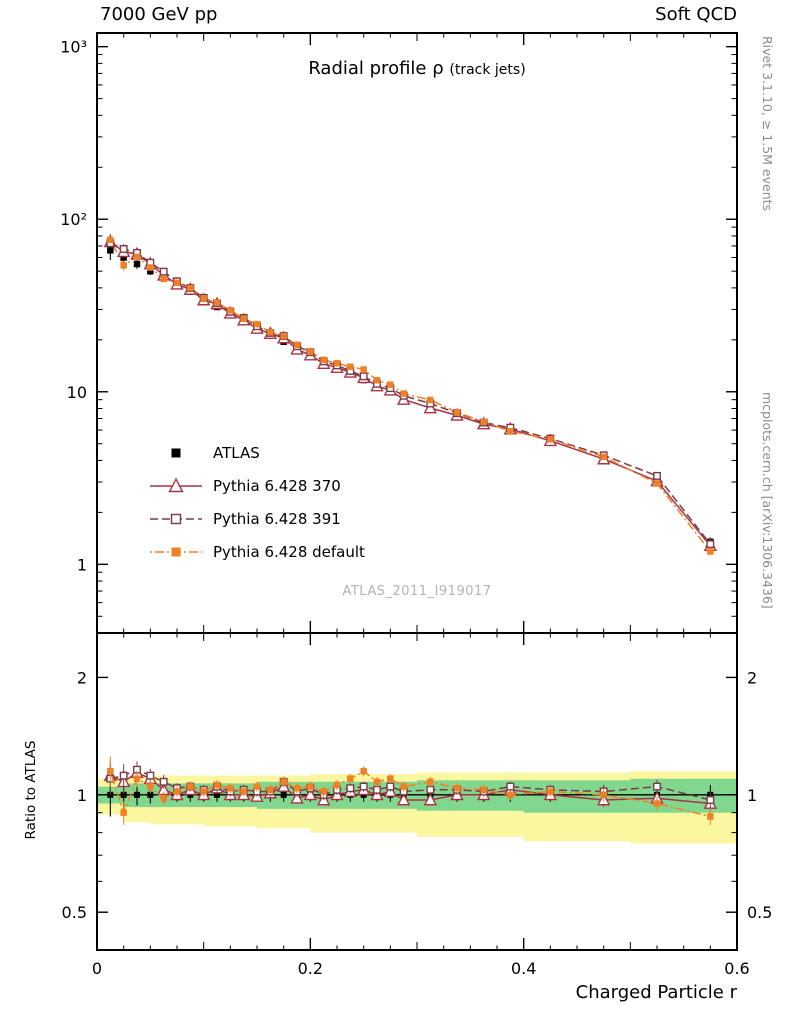 Image resolution: width=786 pixels, height=1024 pixels. I want to click on process-group-label: Soft QCD, so click(696, 14).